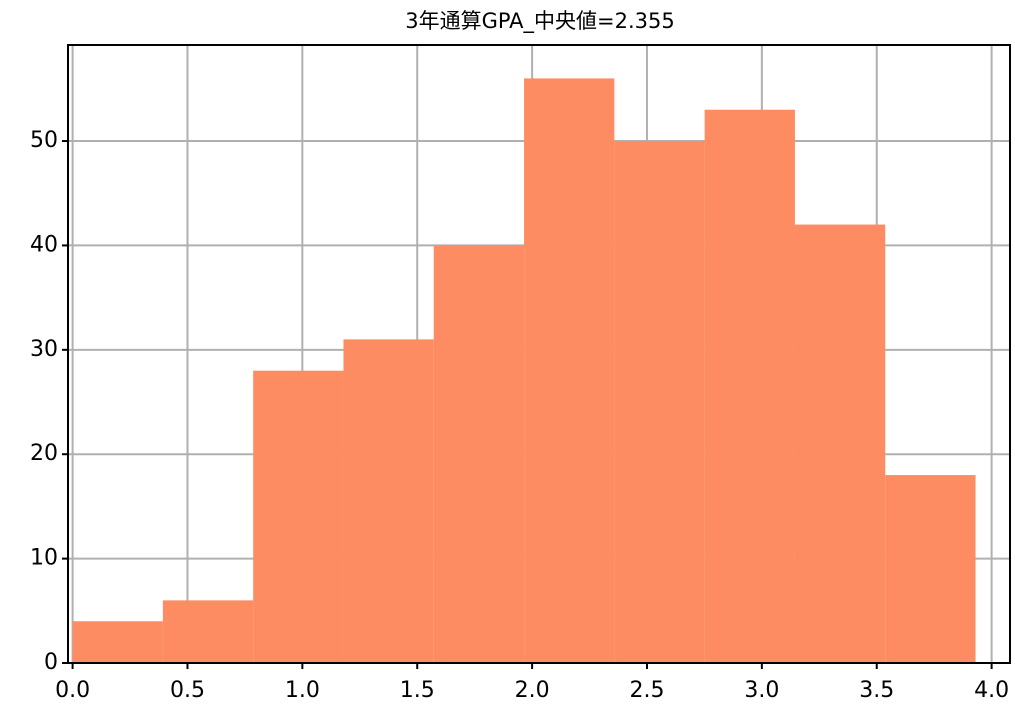 The width and height of the screenshot is (1015, 709). I want to click on x-tick-label: 4.0, so click(991, 690).